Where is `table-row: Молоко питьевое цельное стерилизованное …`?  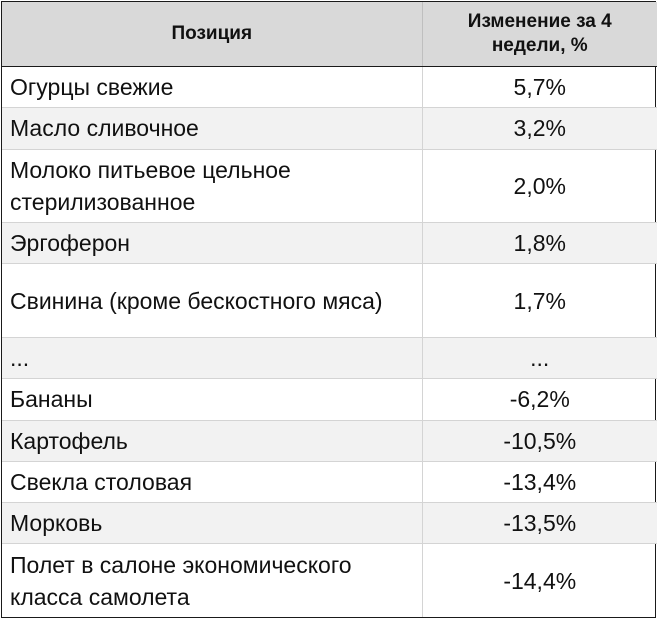 table-row: Молоко питьевое цельное стерилизованное … is located at coordinates (329, 185).